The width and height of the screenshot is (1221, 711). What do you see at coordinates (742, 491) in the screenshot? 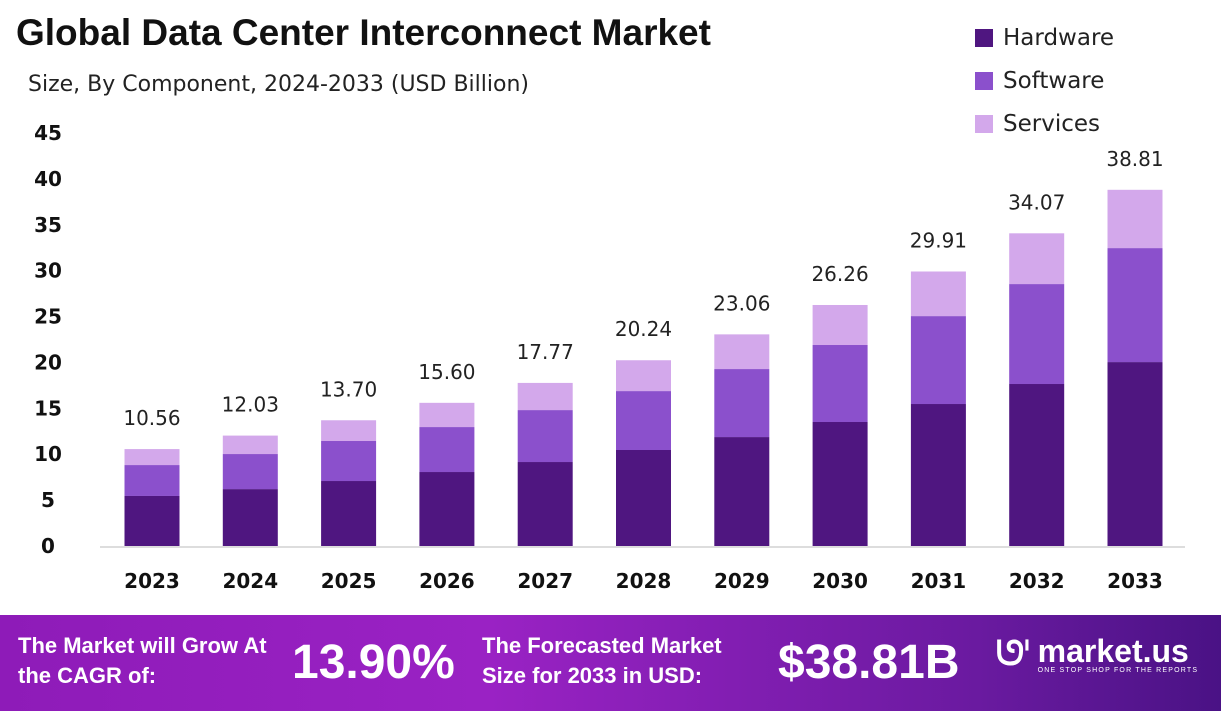
I see `bar-segment-hardware-2029` at bounding box center [742, 491].